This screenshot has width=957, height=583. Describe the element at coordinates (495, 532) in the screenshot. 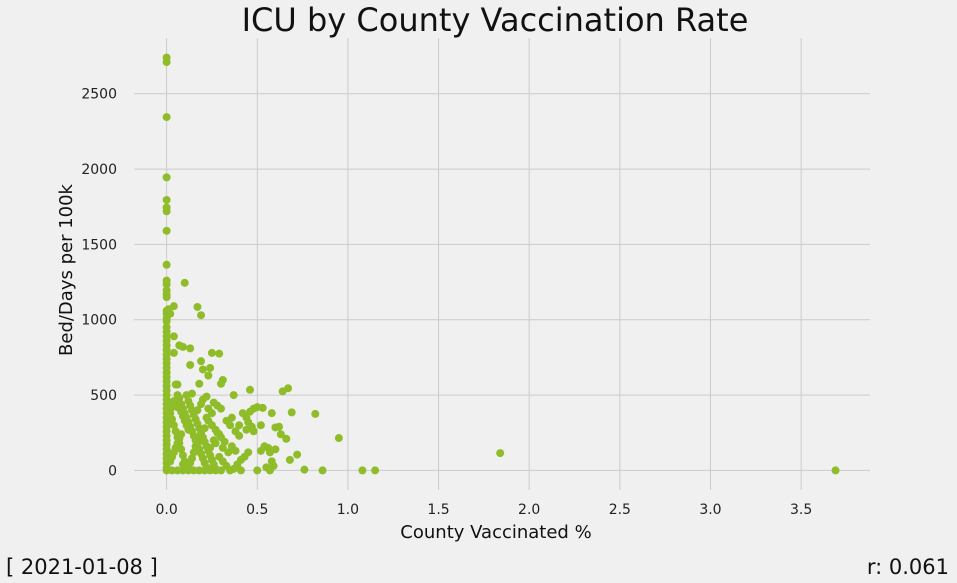

I see `x-axis-label: County Vaccinated %` at that location.